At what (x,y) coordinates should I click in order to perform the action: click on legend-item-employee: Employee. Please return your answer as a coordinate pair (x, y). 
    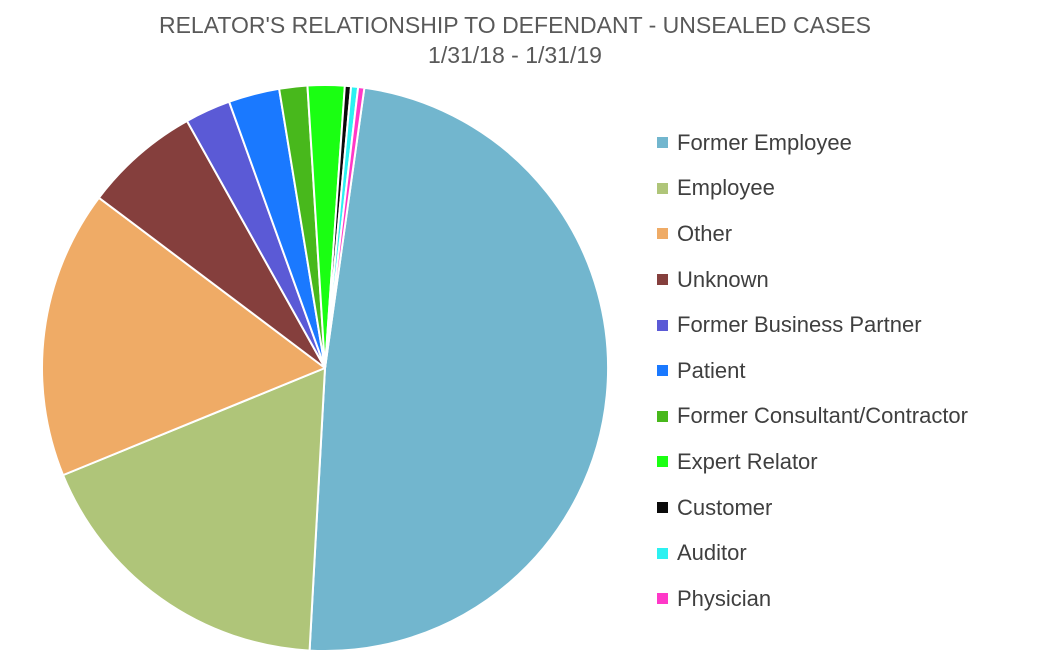
    Looking at the image, I should click on (852, 189).